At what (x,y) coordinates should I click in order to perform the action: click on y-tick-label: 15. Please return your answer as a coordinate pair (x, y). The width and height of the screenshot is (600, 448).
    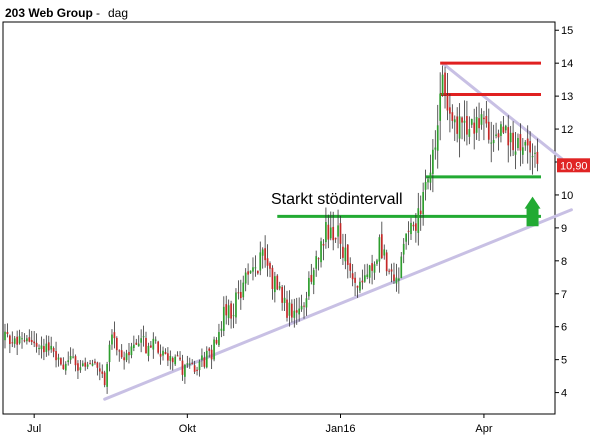
    Looking at the image, I should click on (567, 31).